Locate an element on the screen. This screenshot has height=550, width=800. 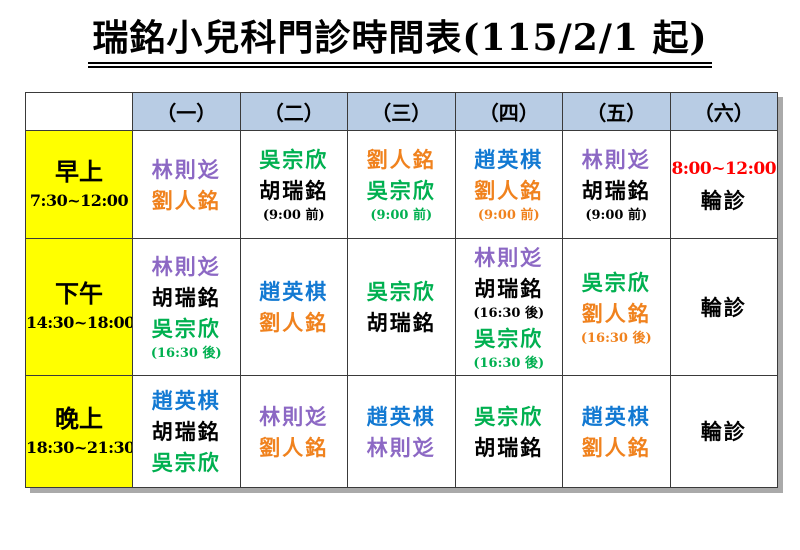
period-label: 下午 is located at coordinates (79, 293).